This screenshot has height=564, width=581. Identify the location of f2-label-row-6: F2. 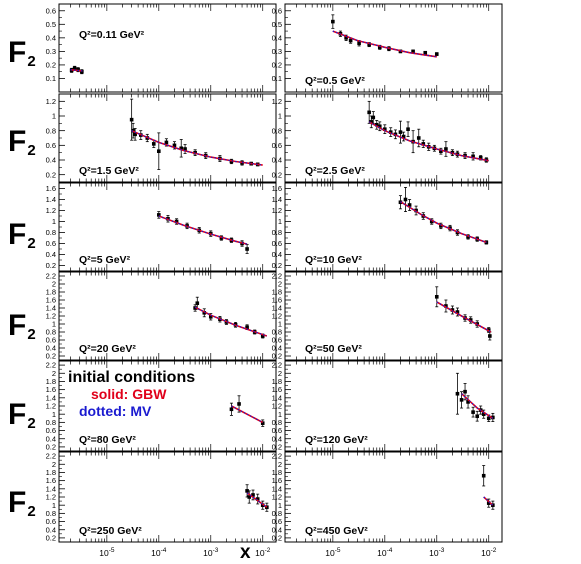
(22, 503).